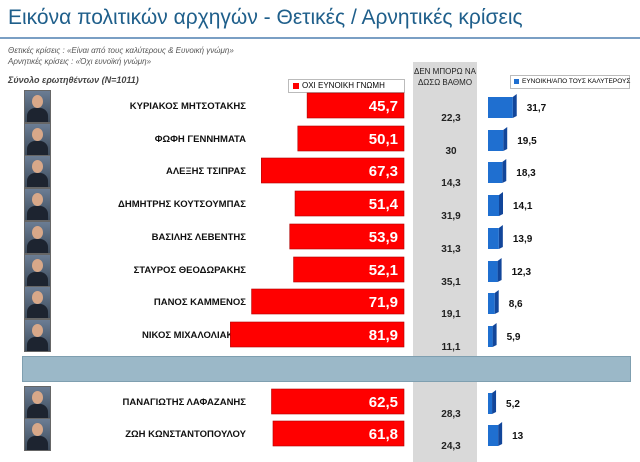 The height and width of the screenshot is (462, 640). Describe the element at coordinates (445, 262) in the screenshot. I see `dont-know-column-background` at that location.